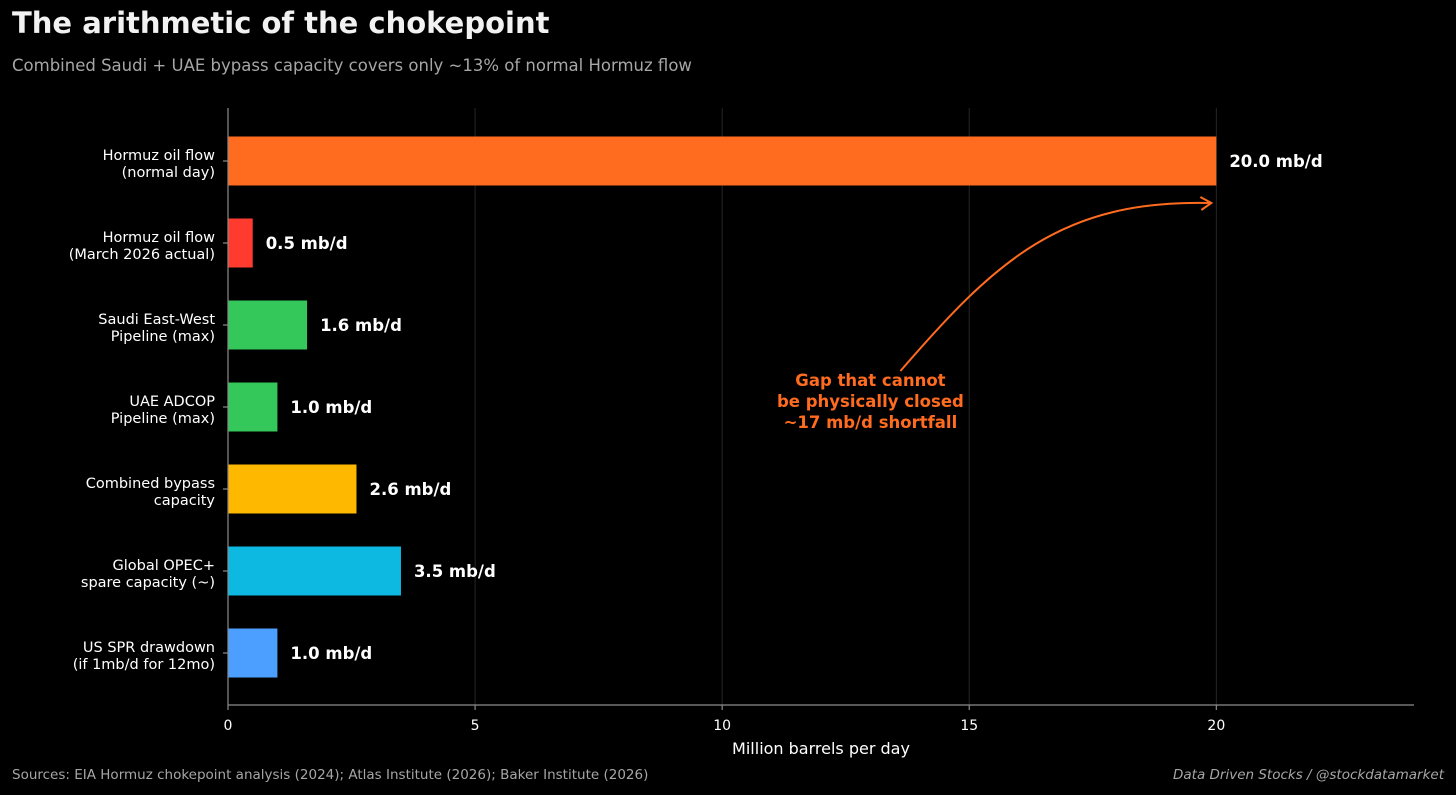  I want to click on category-label-line: (March 2026 actual), so click(142, 255).